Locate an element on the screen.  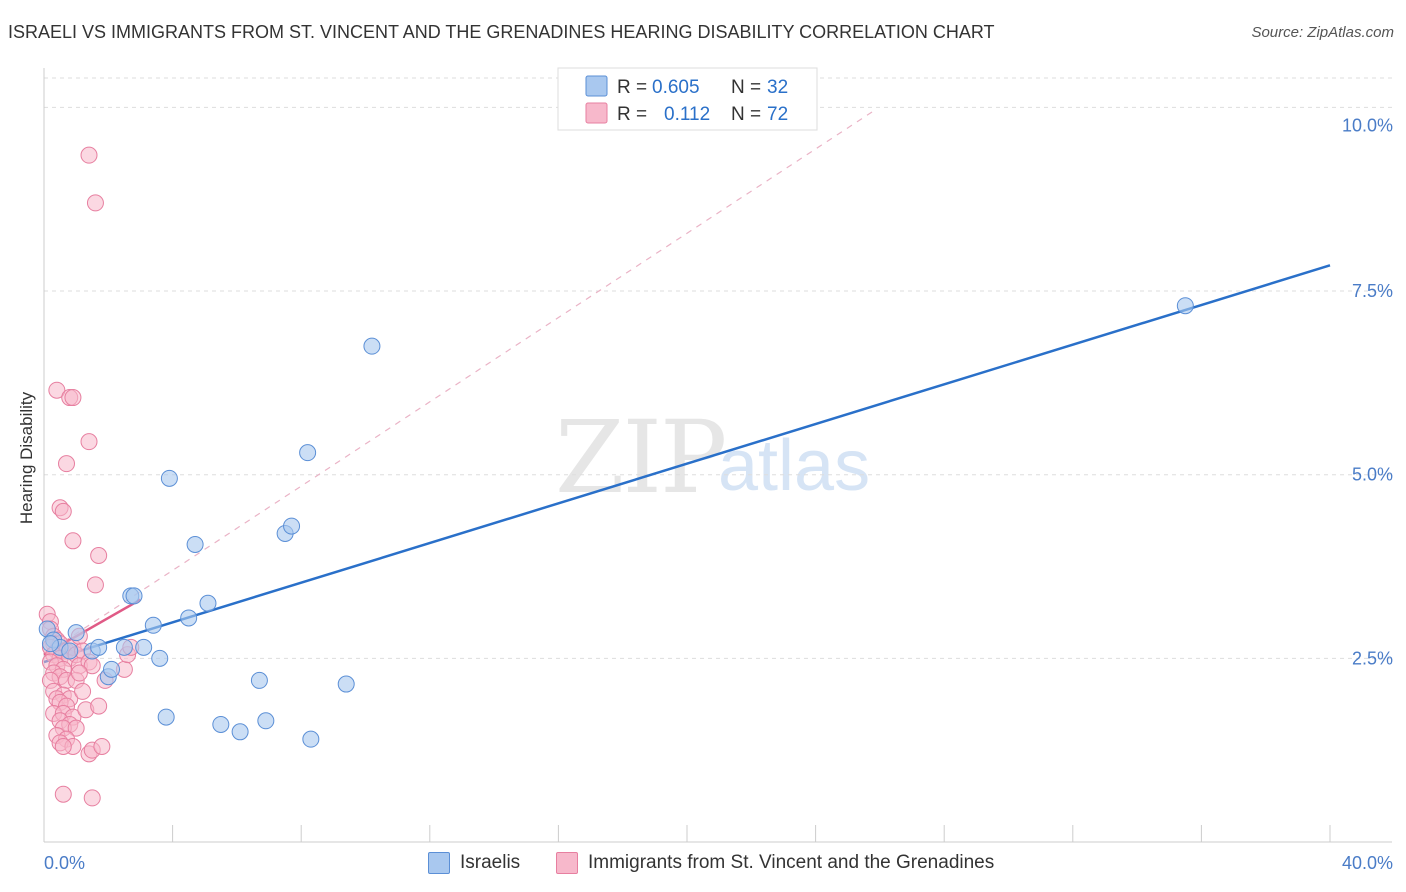
x-tick-labels: 0.0% 40.0% is located at coordinates (718, 863).